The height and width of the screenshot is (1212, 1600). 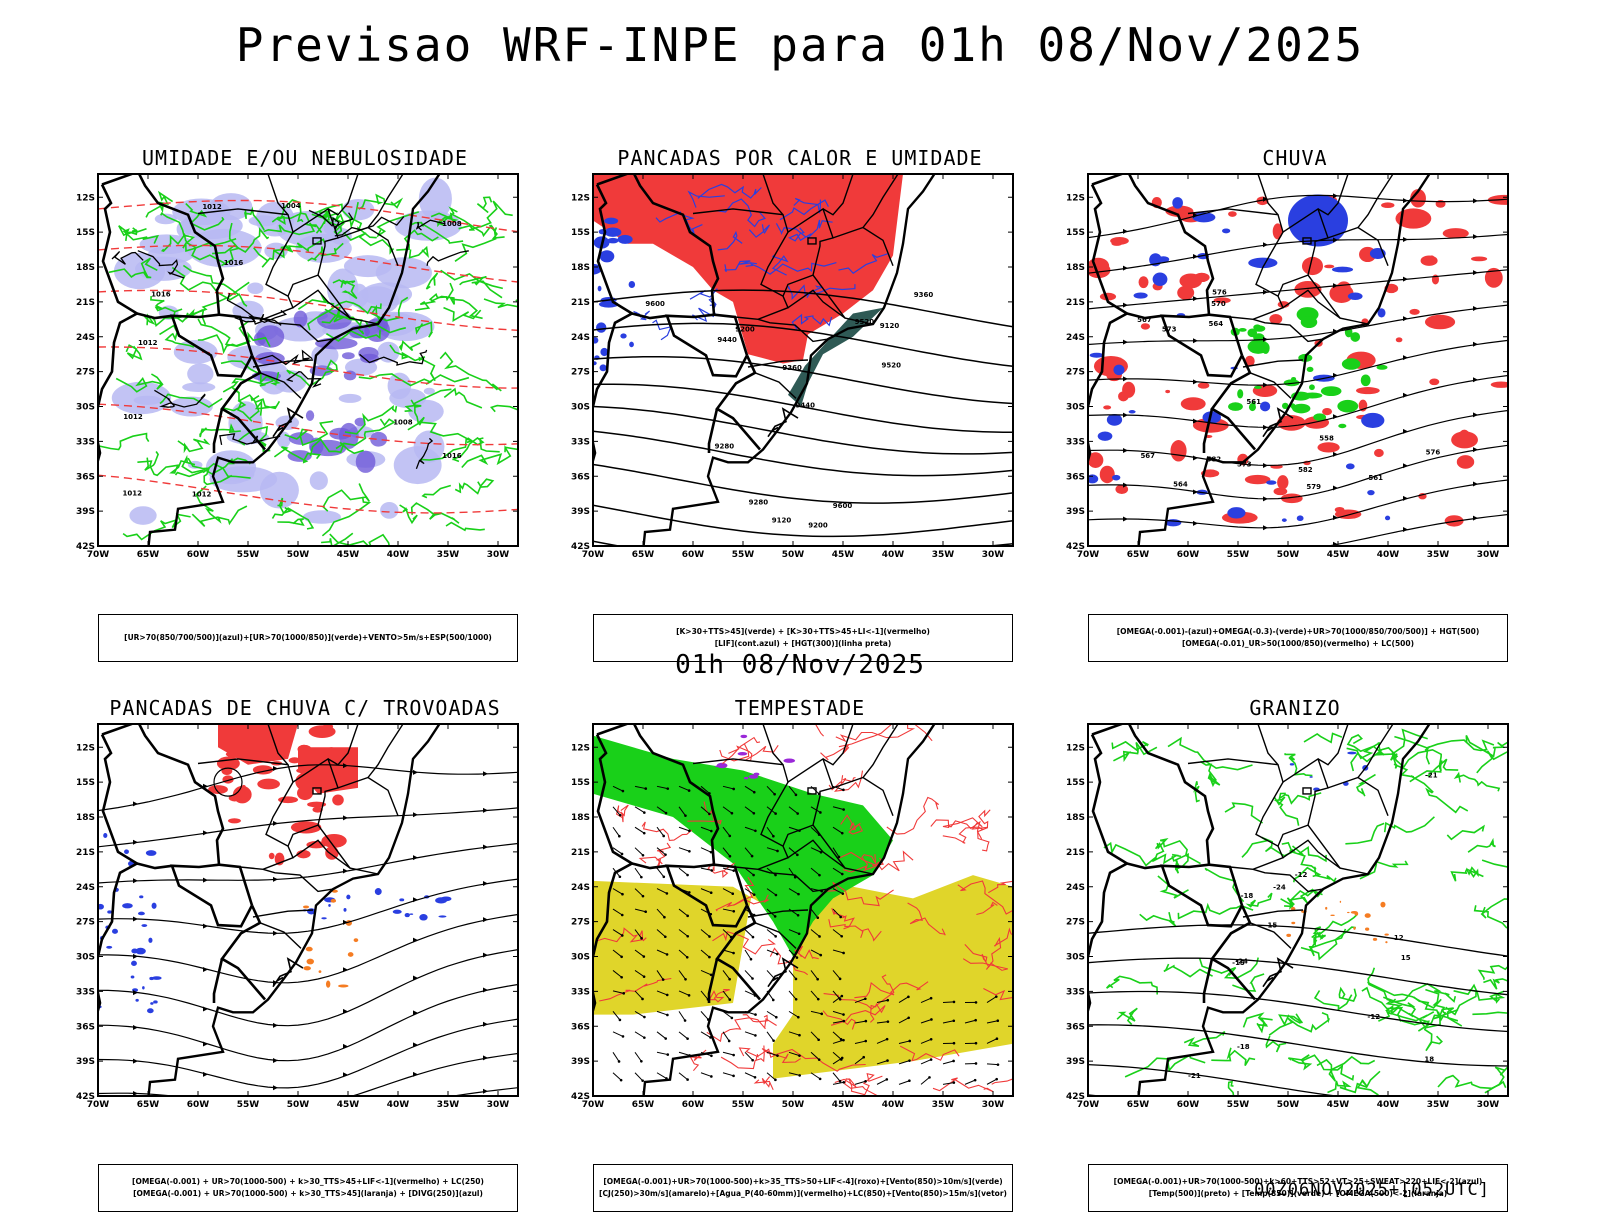 I want to click on contour-label: 1016, so click(x=452, y=456).